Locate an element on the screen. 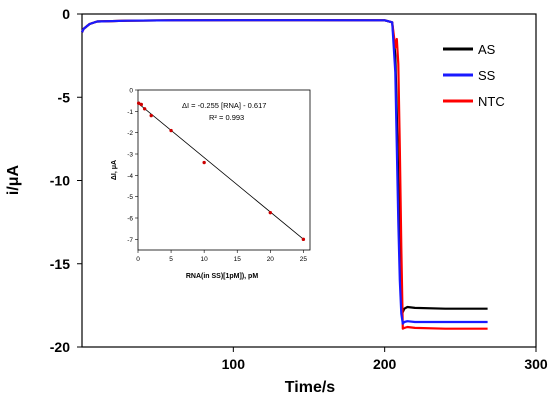 This screenshot has width=550, height=403. inset-x-tick-label: 5 is located at coordinates (171, 259).